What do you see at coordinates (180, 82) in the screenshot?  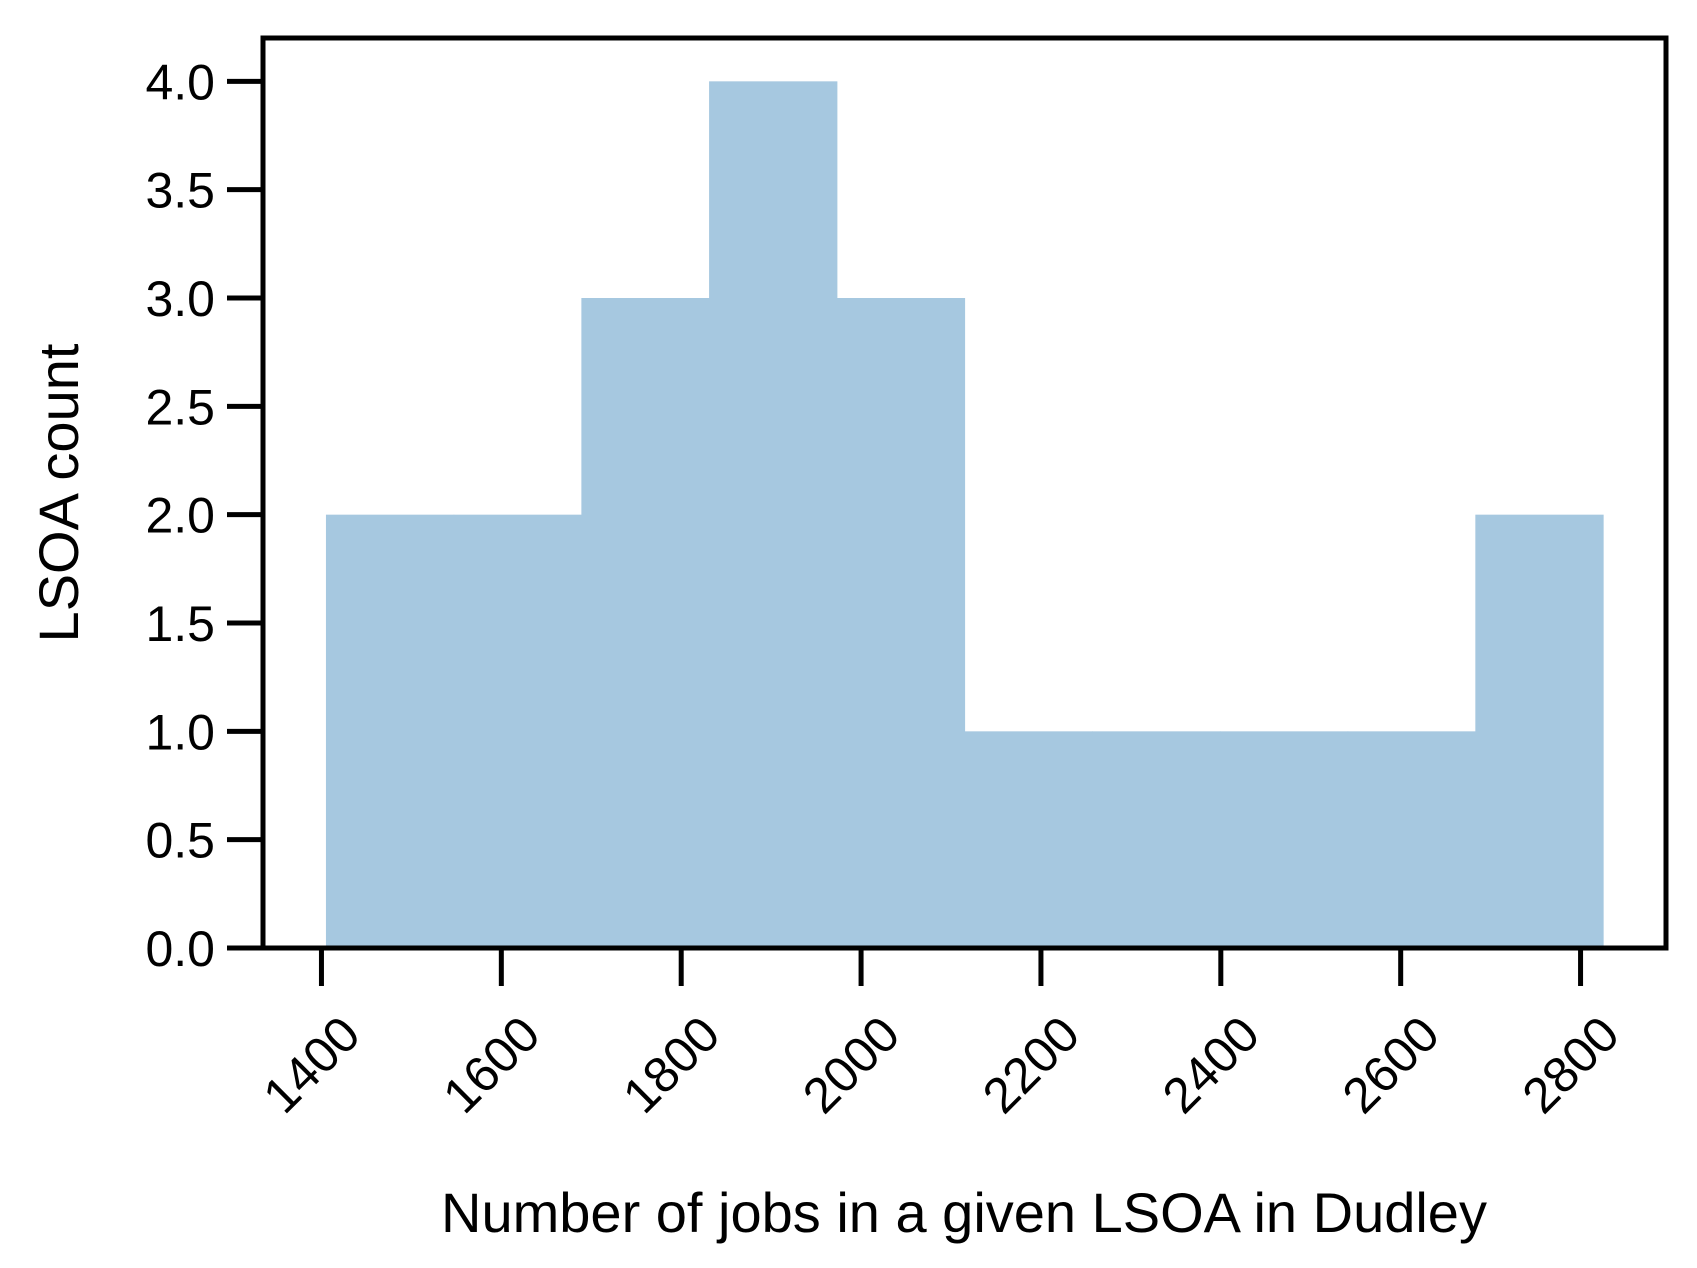 I see `y-tick-label: 4.0` at bounding box center [180, 82].